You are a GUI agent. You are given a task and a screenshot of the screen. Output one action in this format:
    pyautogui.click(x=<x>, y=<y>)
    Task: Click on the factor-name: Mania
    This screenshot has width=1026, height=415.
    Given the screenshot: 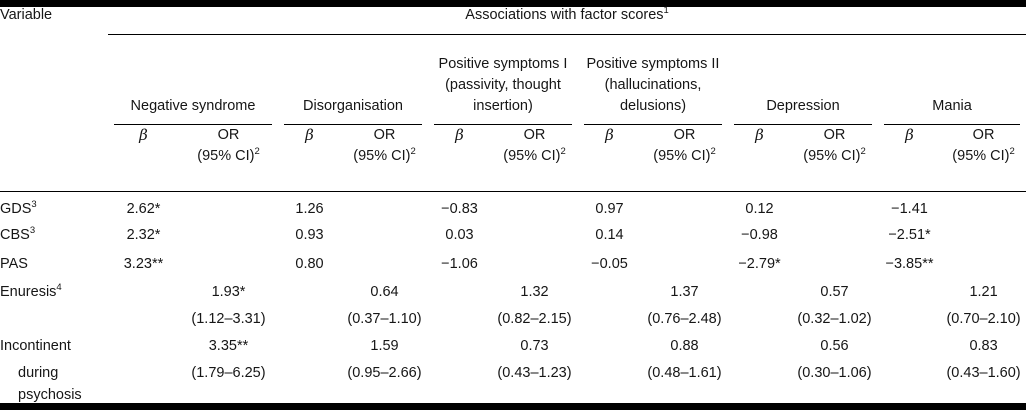 What is the action you would take?
    pyautogui.click(x=952, y=105)
    